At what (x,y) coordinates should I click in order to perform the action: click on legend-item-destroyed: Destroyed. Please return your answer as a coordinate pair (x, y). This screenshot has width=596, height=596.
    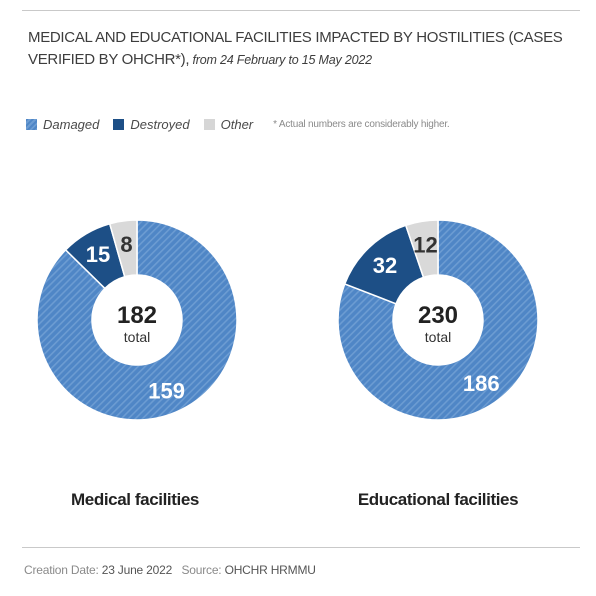
    Looking at the image, I should click on (151, 124).